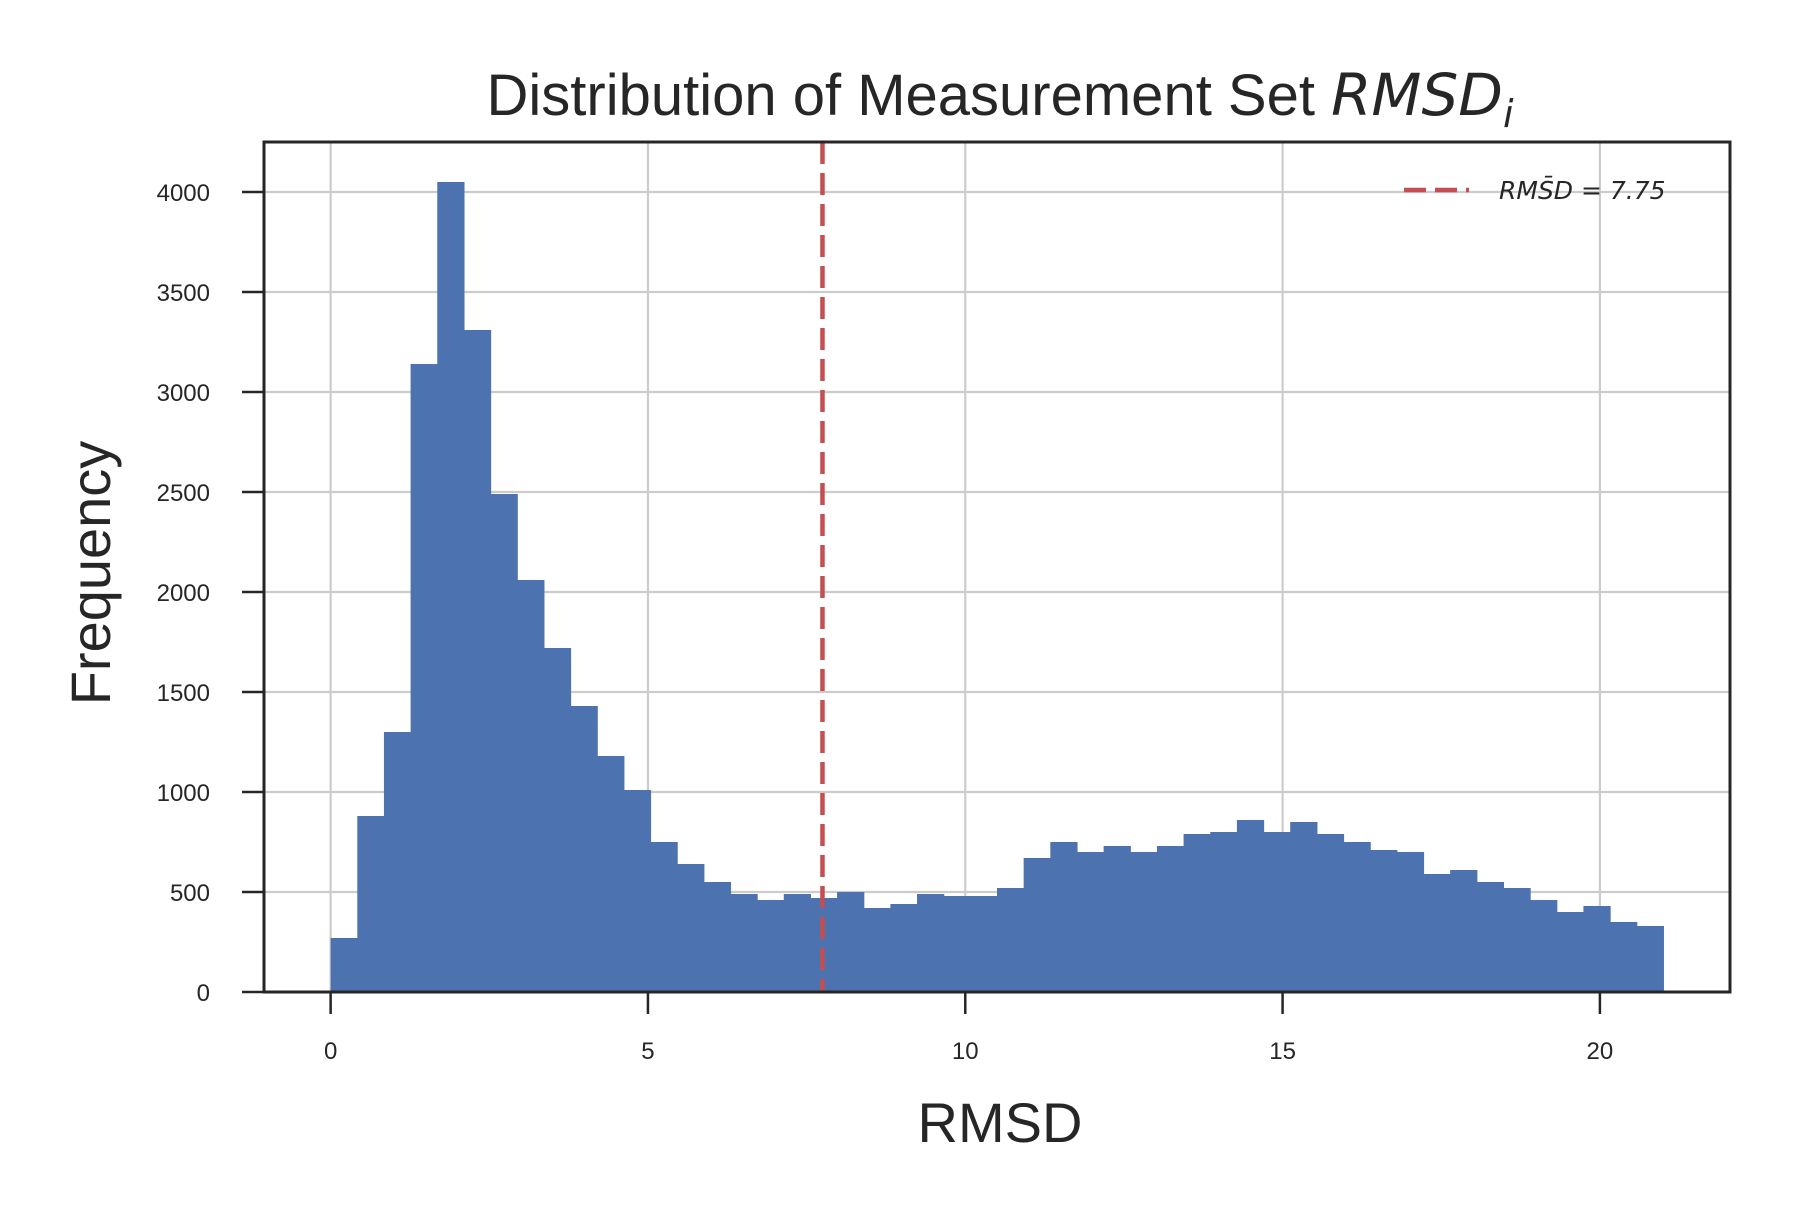  Describe the element at coordinates (183, 293) in the screenshot. I see `y-tick-label: 3500` at that location.